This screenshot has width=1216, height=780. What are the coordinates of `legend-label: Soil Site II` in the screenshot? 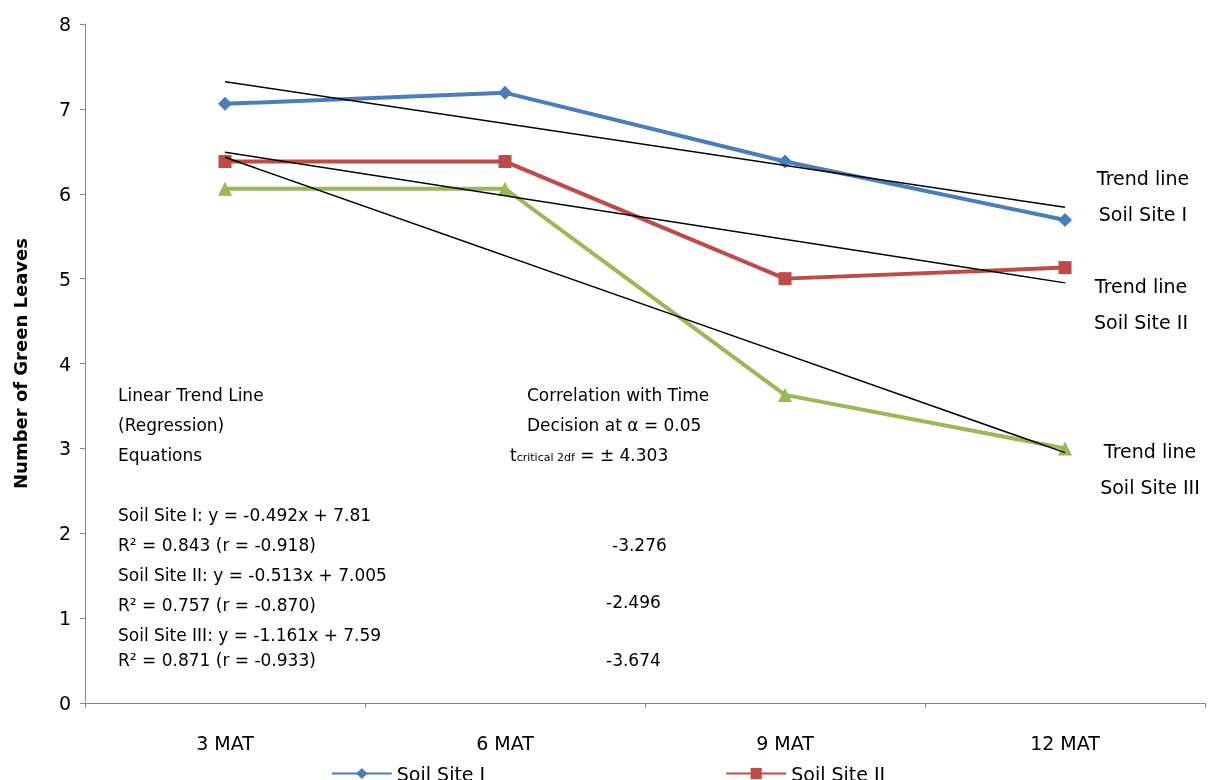 It's located at (838, 771).